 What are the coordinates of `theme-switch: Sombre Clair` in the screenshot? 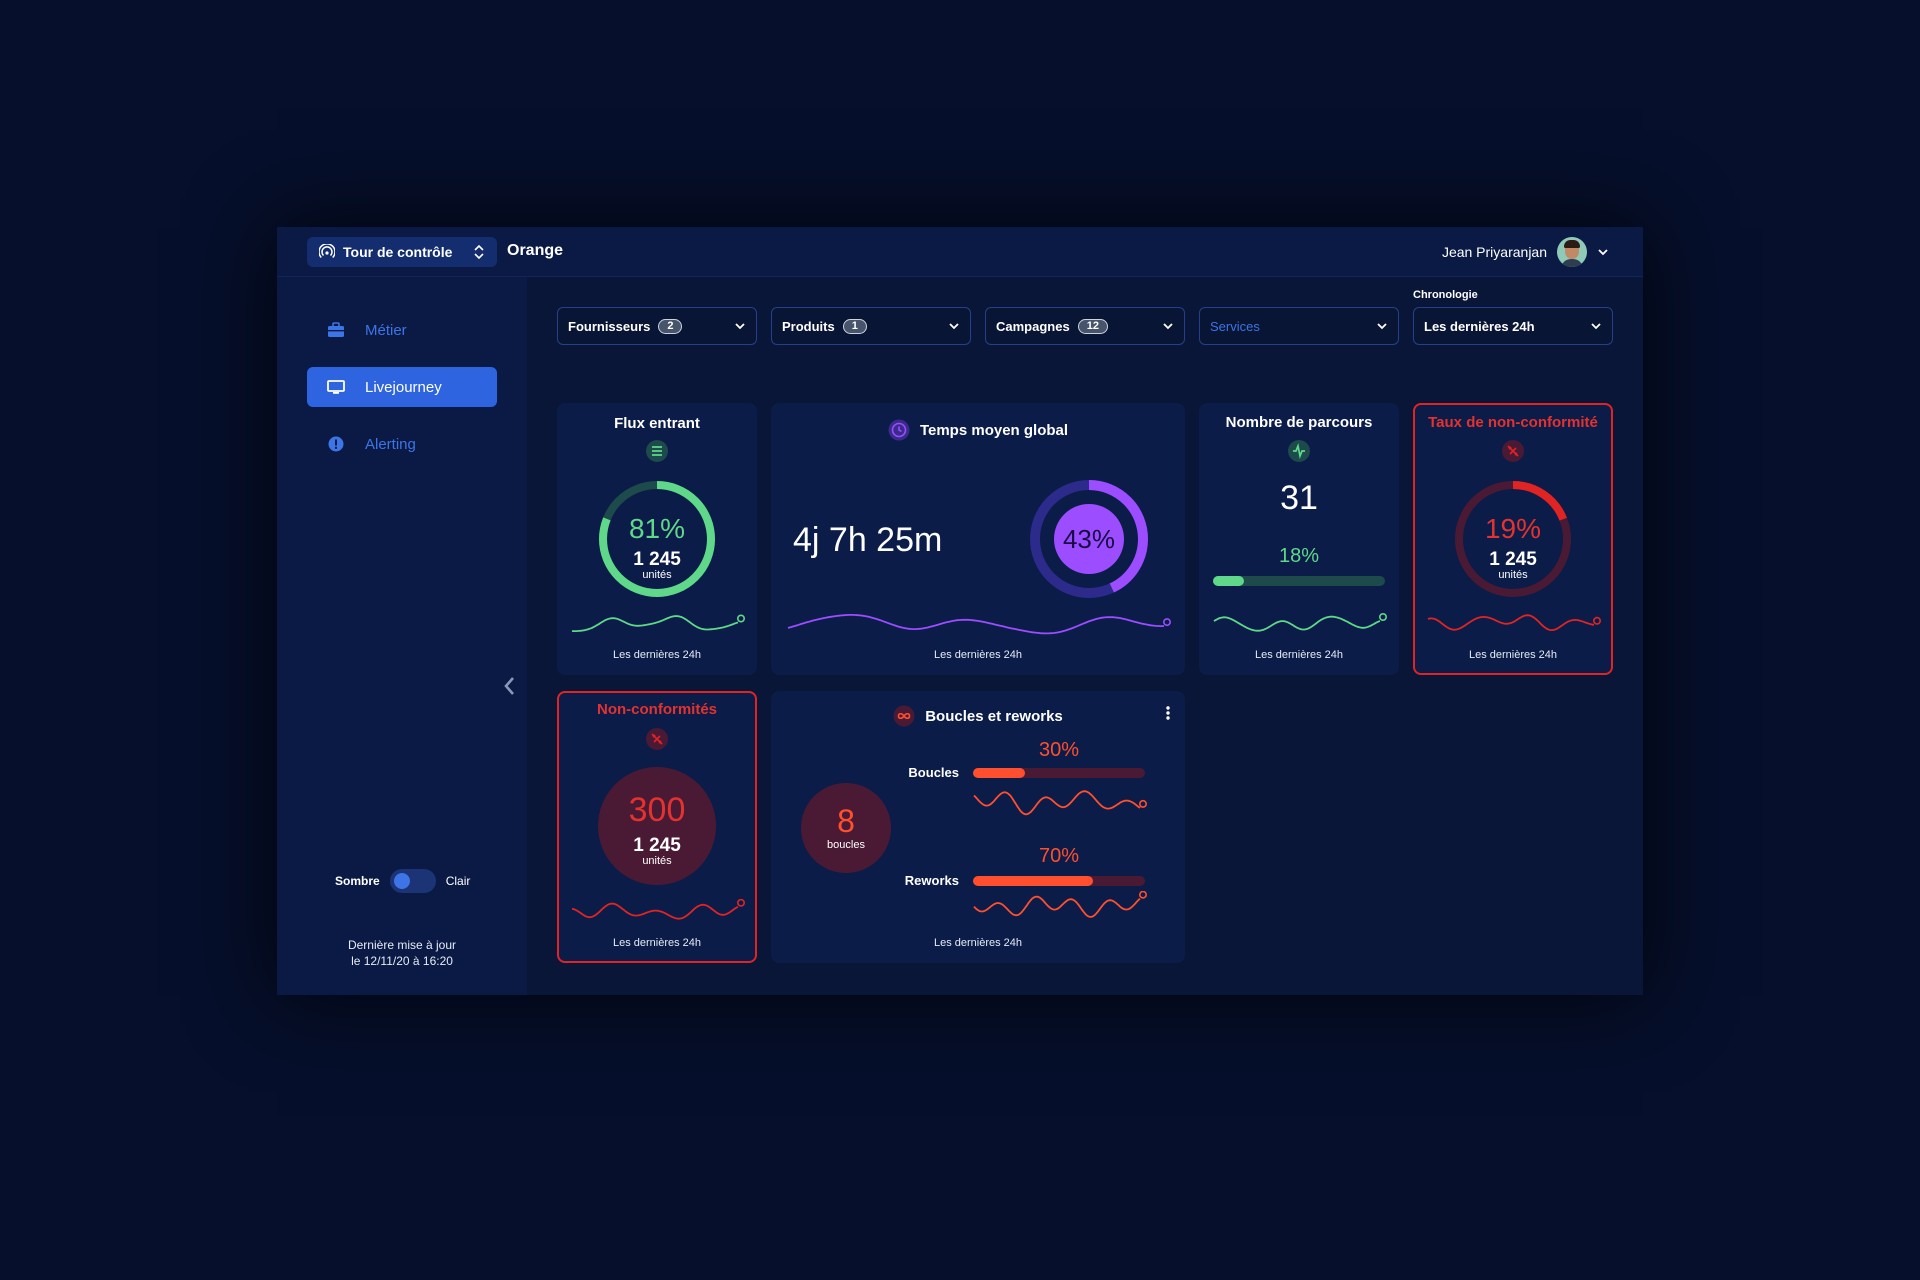 It's located at (402, 881).